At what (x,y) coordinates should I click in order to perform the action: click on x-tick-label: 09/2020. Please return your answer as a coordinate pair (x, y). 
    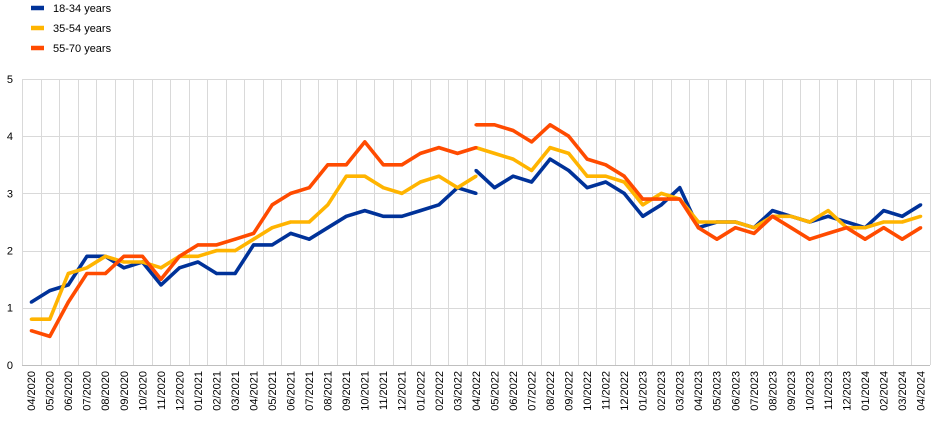
    Looking at the image, I should click on (125, 391).